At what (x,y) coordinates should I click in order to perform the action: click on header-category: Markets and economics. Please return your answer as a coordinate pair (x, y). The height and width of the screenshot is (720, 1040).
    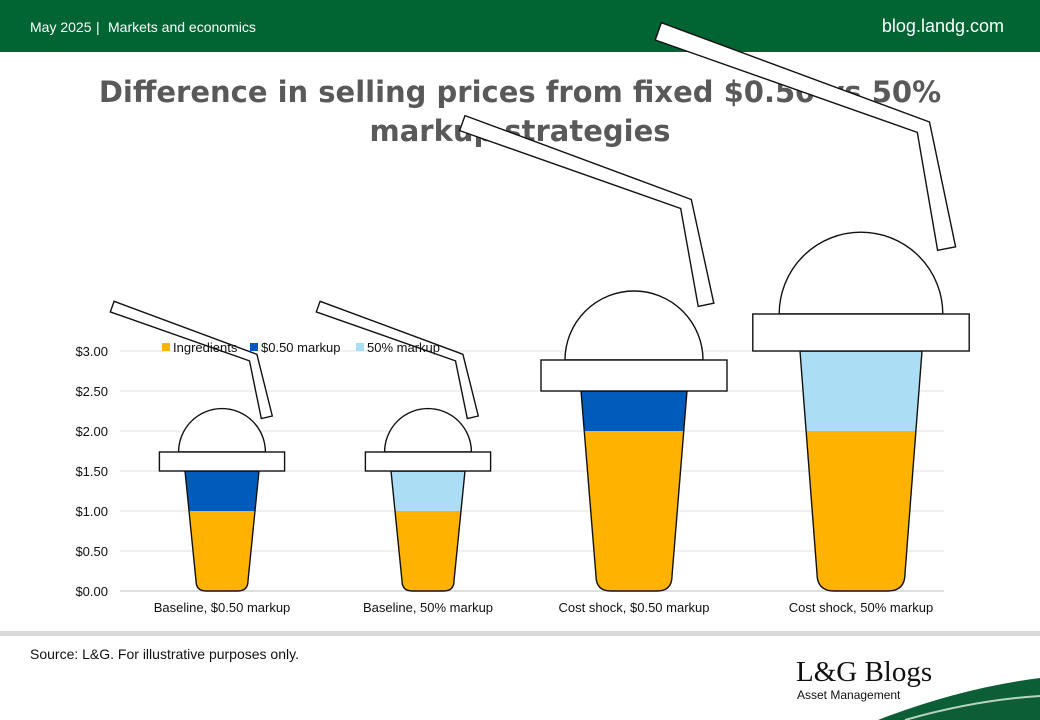
    Looking at the image, I should click on (182, 27).